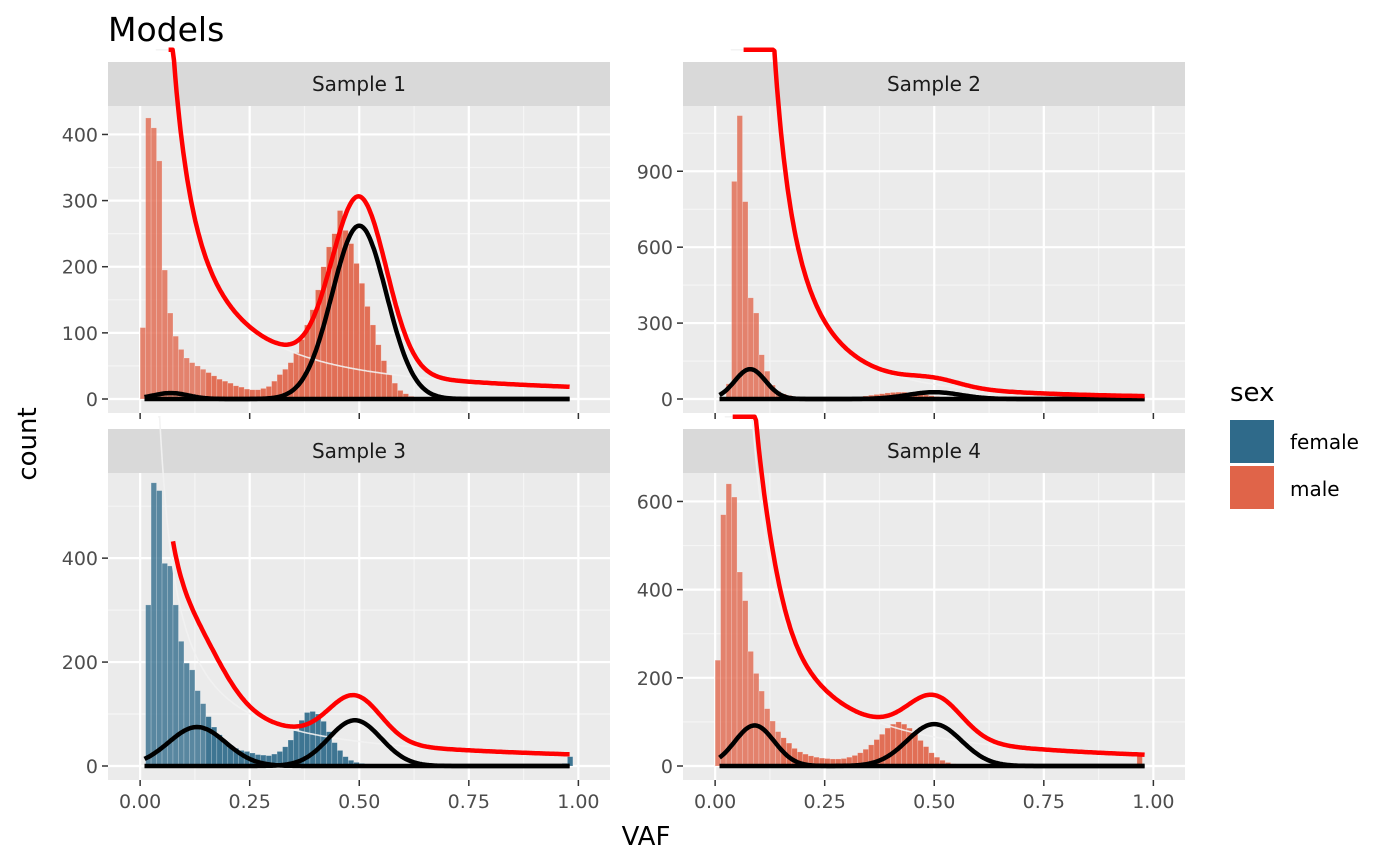  I want to click on legend-label-female: female, so click(1324, 442).